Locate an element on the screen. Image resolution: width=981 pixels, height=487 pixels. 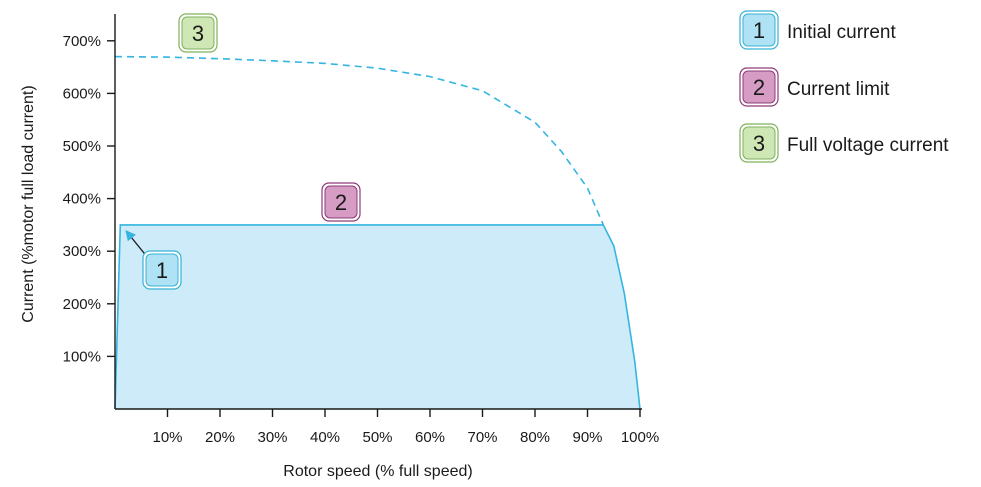
badge-initial-current: 1 is located at coordinates (162, 270).